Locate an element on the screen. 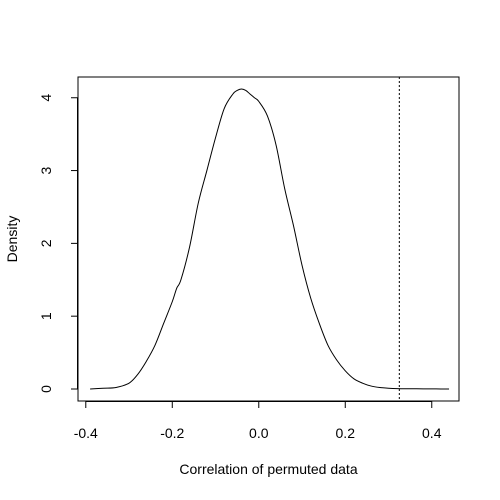 The width and height of the screenshot is (500, 500). y-tick-label: 2 is located at coordinates (46, 243).